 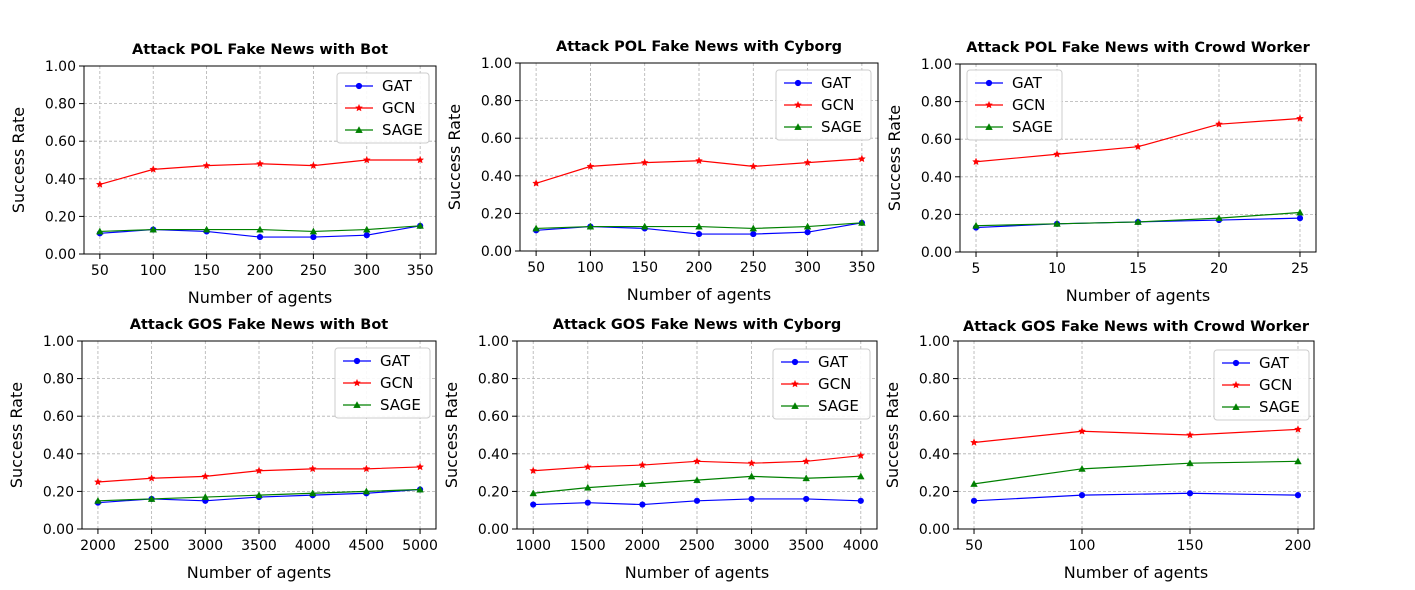 I want to click on chart-title: Attack POL Fake News with Crowd Worker, so click(x=1138, y=48).